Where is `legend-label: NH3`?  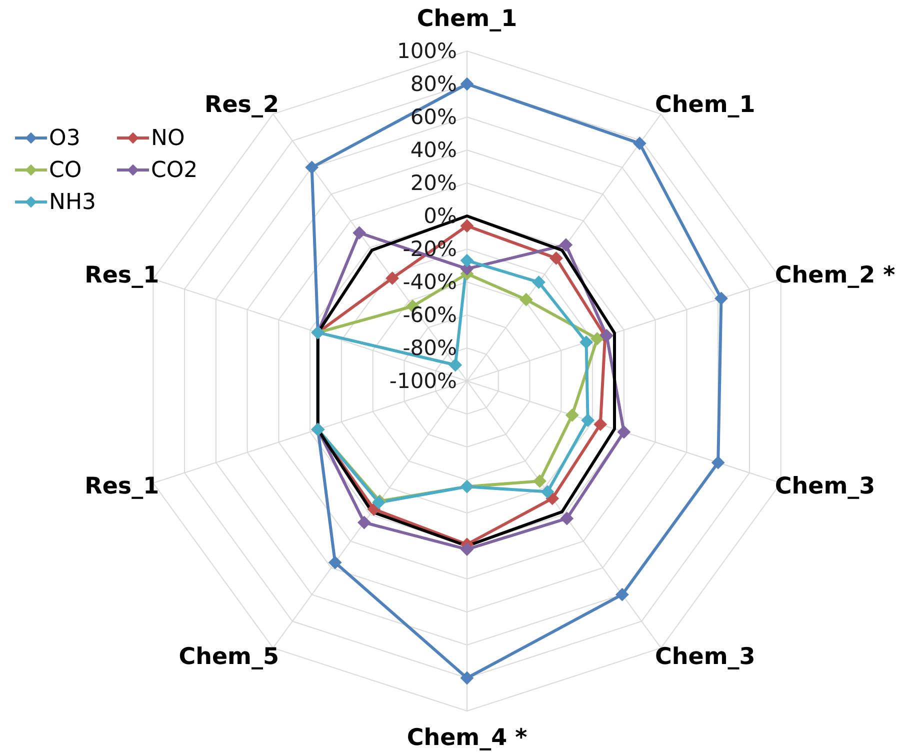
legend-label: NH3 is located at coordinates (72, 202).